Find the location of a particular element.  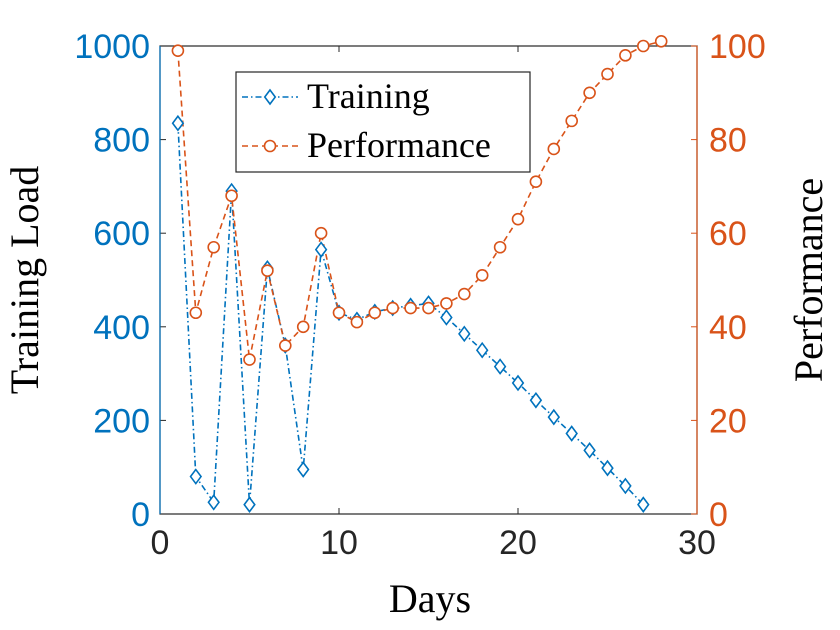

legend: Training Performance is located at coordinates (383, 122).